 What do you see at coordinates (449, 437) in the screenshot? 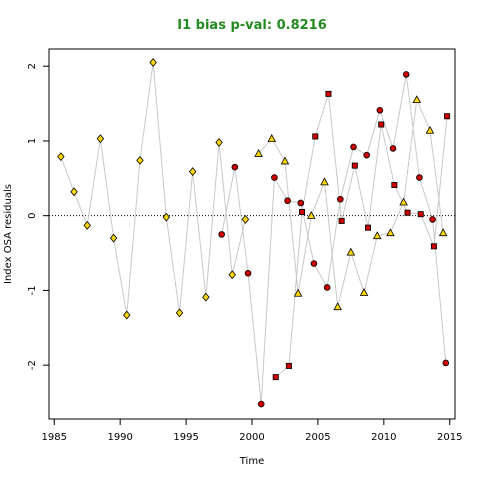
I see `x-tick-label: 2015` at bounding box center [449, 437].